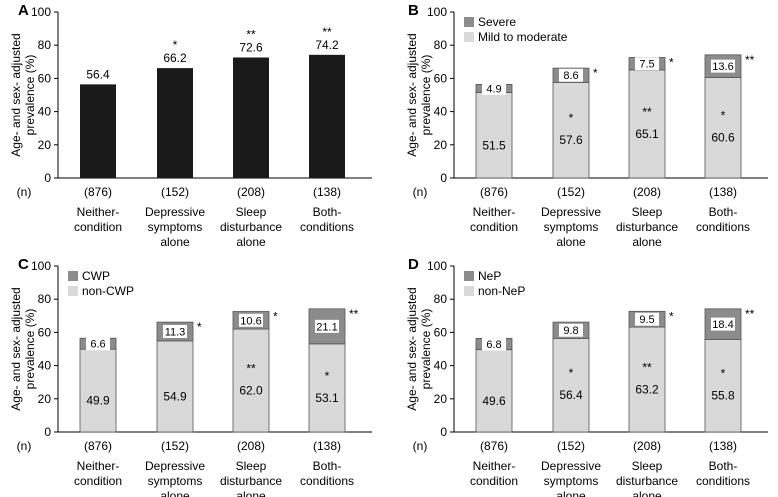 The width and height of the screenshot is (778, 497). What do you see at coordinates (523, 37) in the screenshot?
I see `legend-label: Mild to moderate` at bounding box center [523, 37].